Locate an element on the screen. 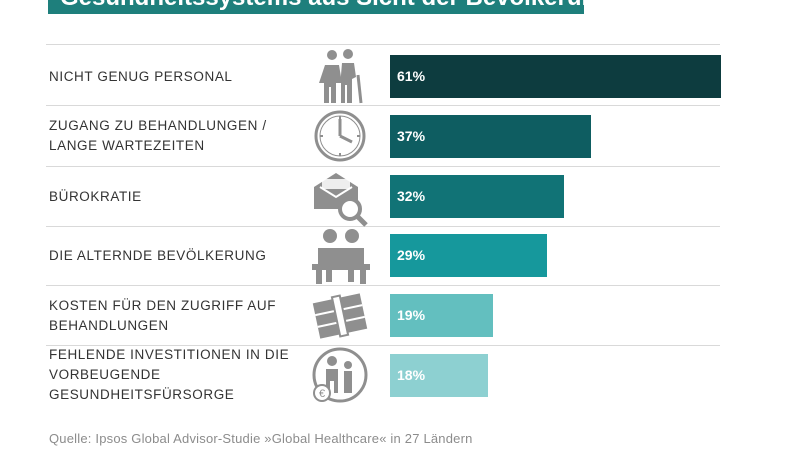 Image resolution: width=800 pixels, height=451 pixels. caregiver-euro-icon: € is located at coordinates (340, 375).